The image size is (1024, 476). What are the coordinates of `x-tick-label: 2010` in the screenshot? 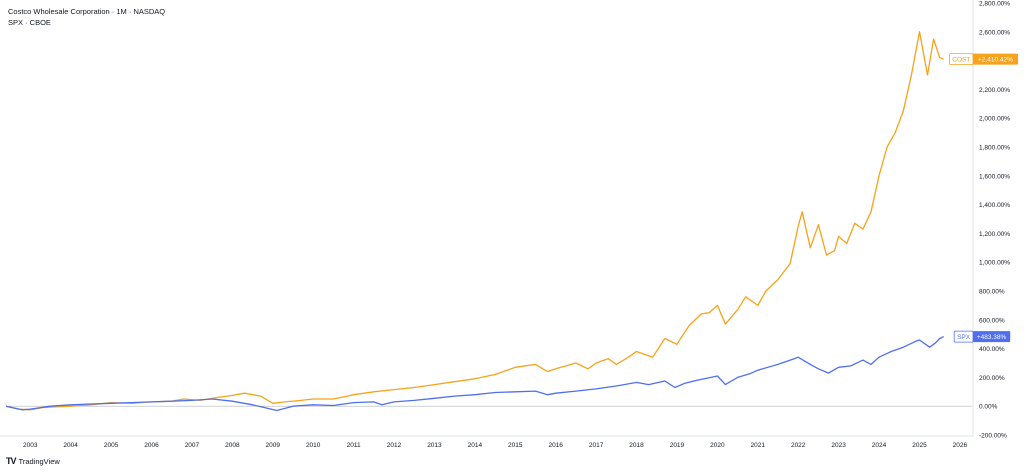 It's located at (313, 445).